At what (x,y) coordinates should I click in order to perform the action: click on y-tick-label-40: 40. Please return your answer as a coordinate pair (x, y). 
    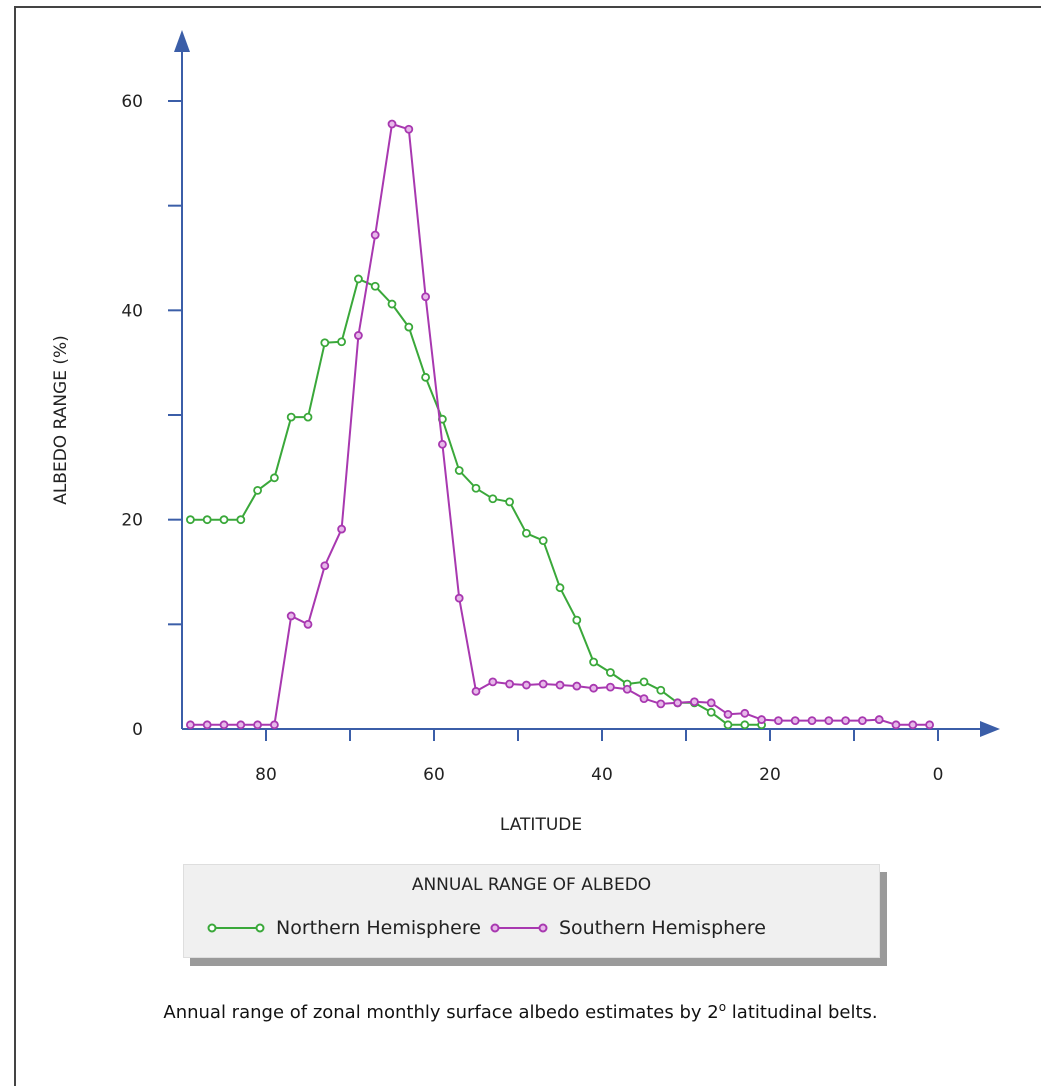
    Looking at the image, I should click on (132, 311).